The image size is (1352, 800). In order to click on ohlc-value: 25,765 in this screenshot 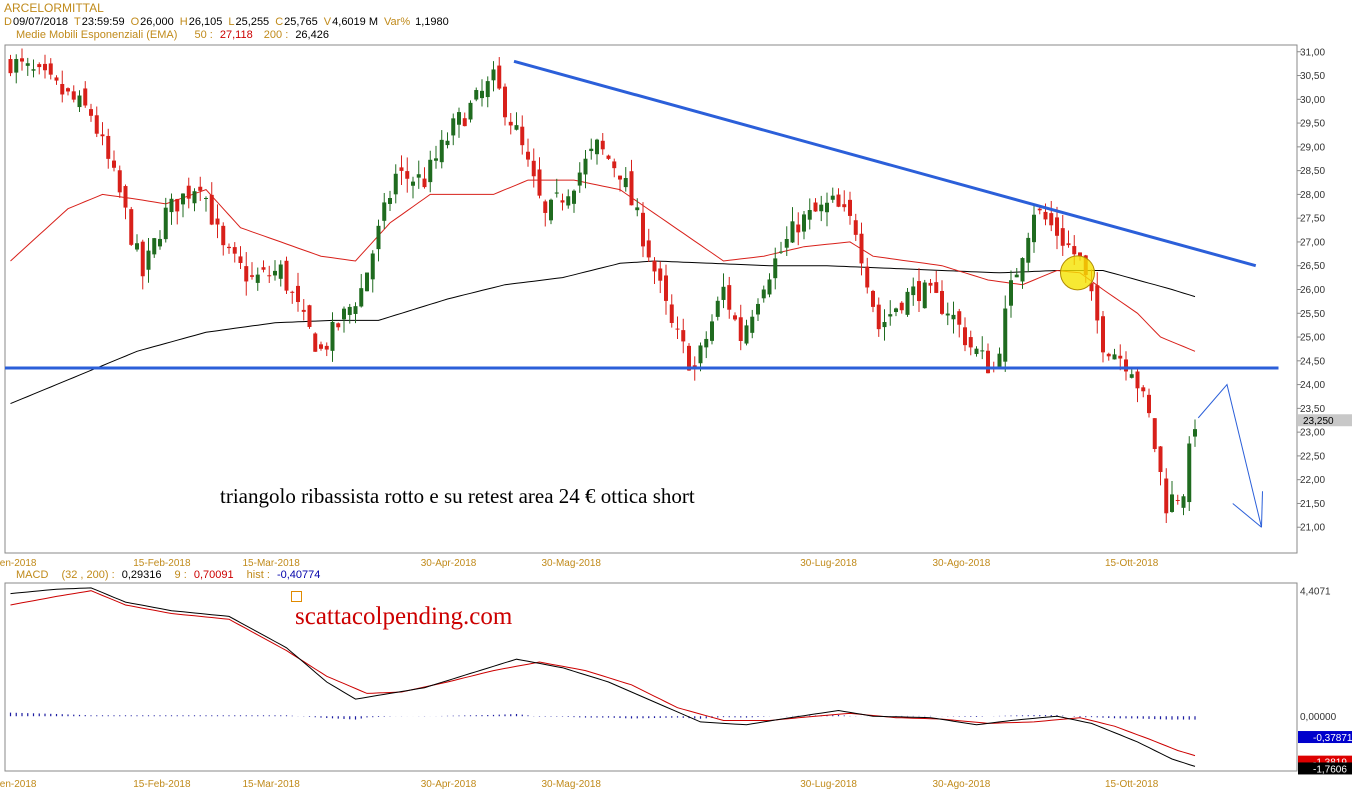, I will do `click(301, 22)`.